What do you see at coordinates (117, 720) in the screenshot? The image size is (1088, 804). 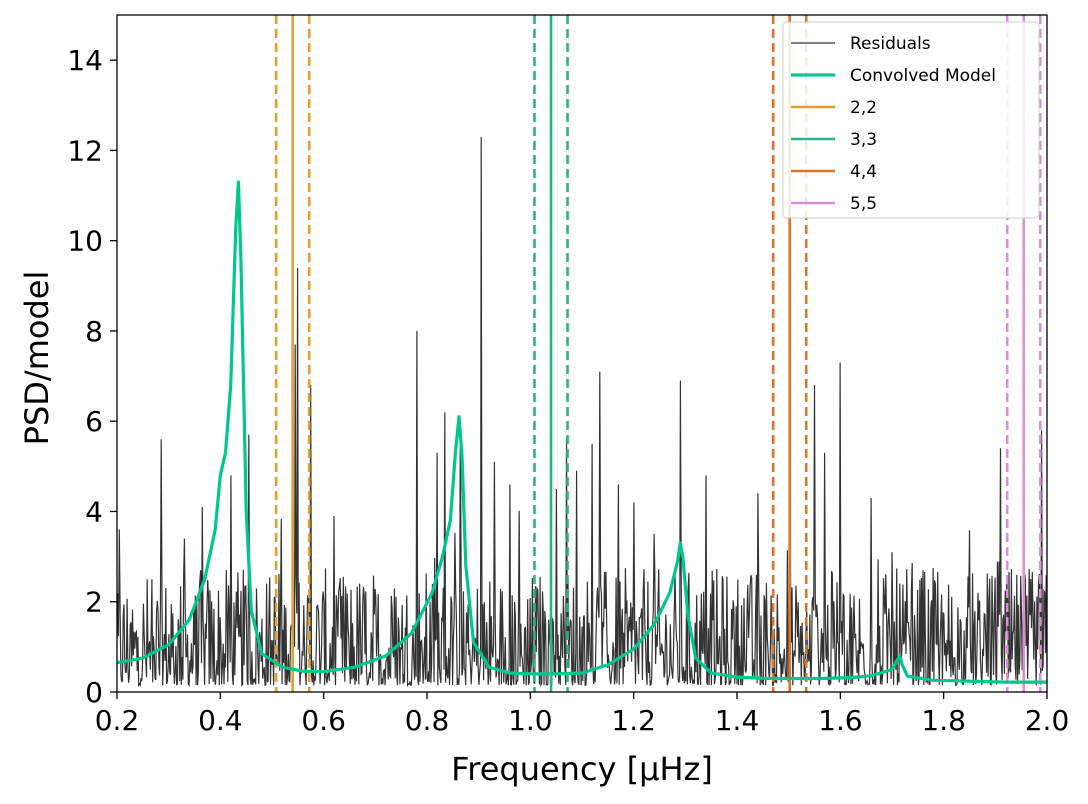 I see `x-tick-label: 0.2` at bounding box center [117, 720].